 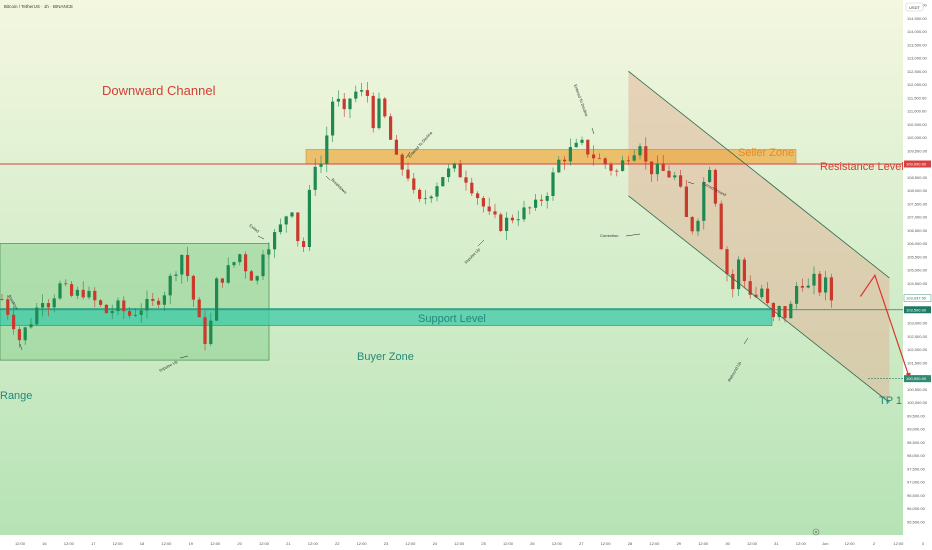 What do you see at coordinates (917, 150) in the screenshot?
I see `y-tick-label: 109,500.00` at bounding box center [917, 150].